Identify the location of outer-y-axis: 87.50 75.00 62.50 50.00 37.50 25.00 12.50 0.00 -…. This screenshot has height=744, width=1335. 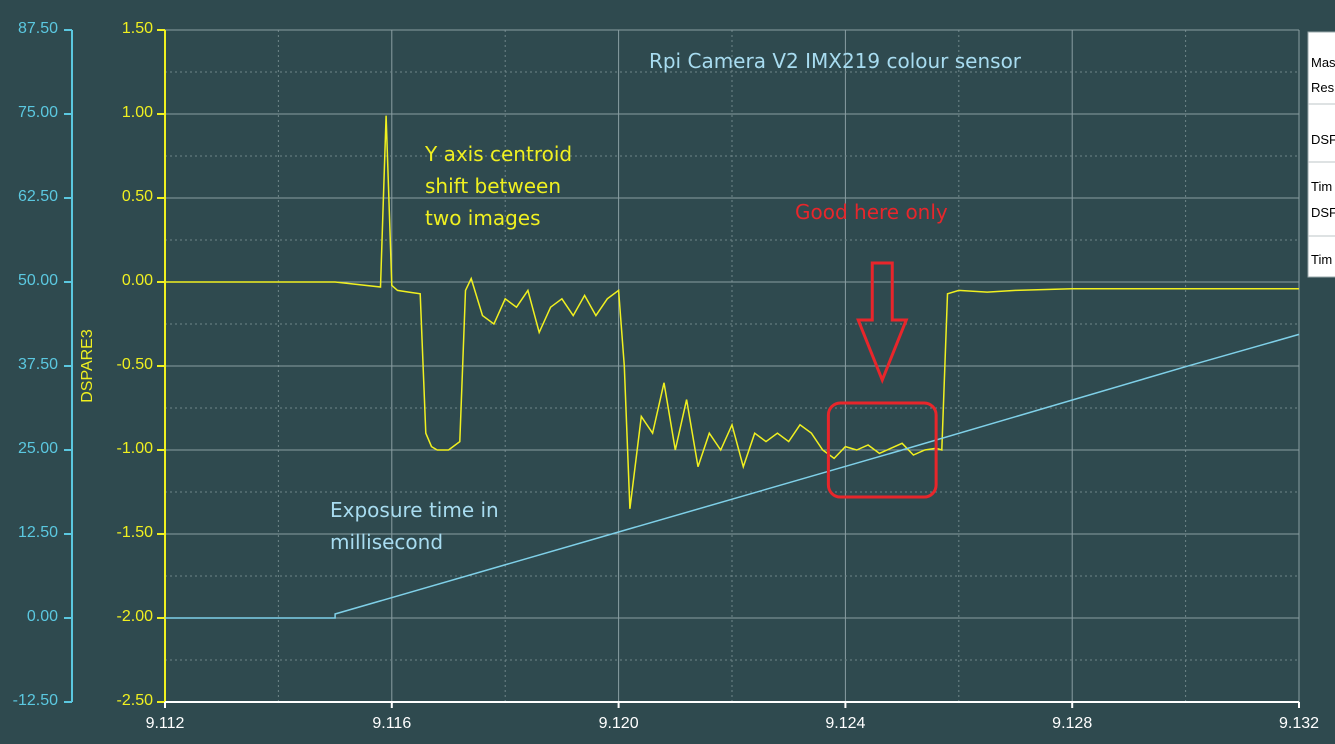
(42, 364).